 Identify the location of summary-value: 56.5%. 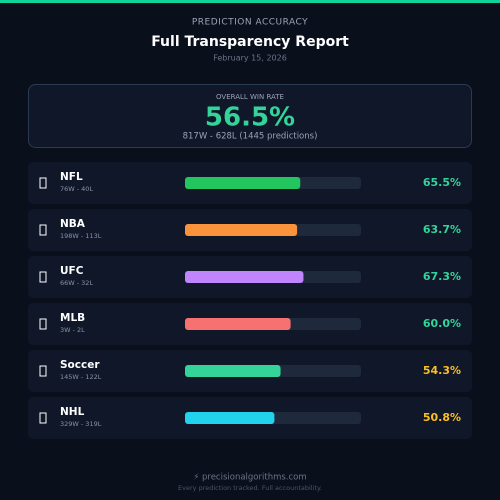
(250, 118).